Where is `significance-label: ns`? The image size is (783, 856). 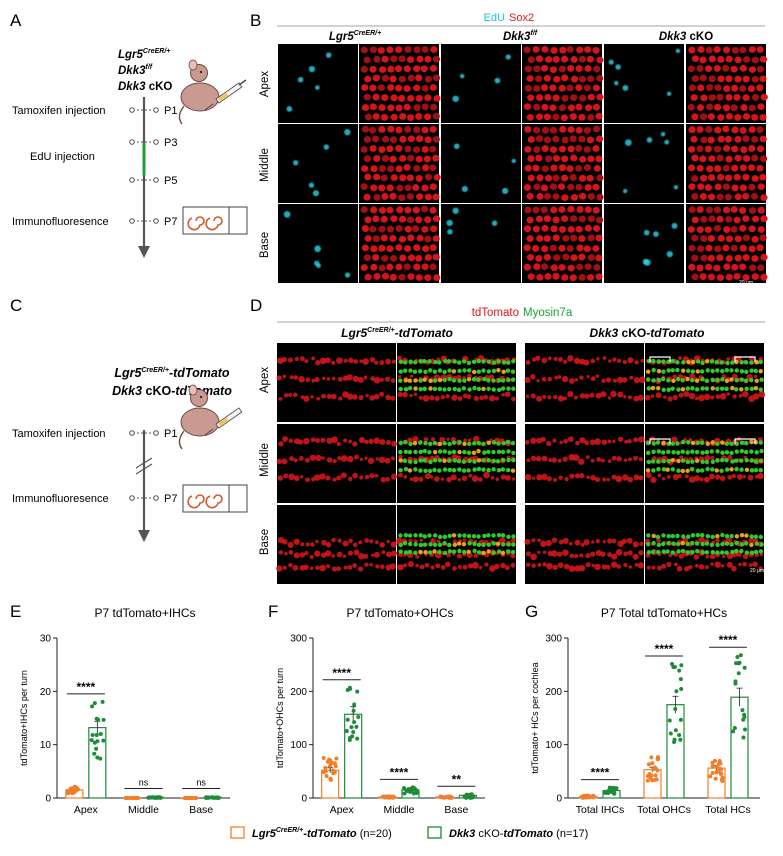
significance-label: ns is located at coordinates (201, 783).